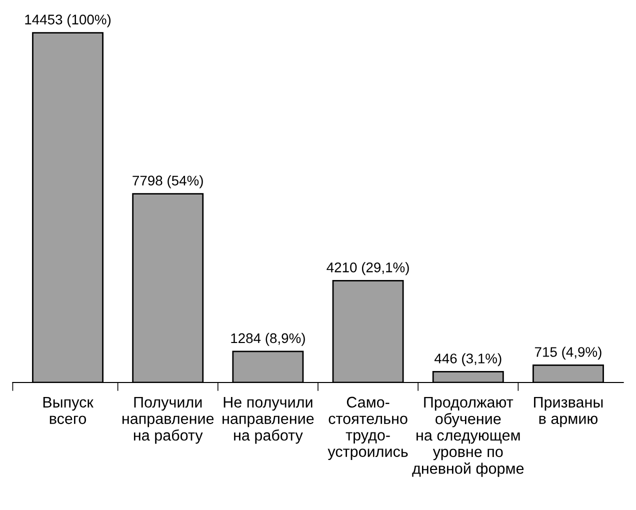  I want to click on data-label: 4210 (29,1%), so click(367, 269).